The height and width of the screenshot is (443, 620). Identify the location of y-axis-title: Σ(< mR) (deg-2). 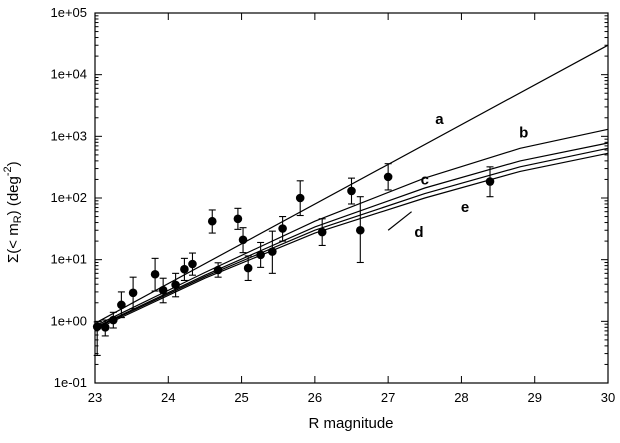
(13, 212).